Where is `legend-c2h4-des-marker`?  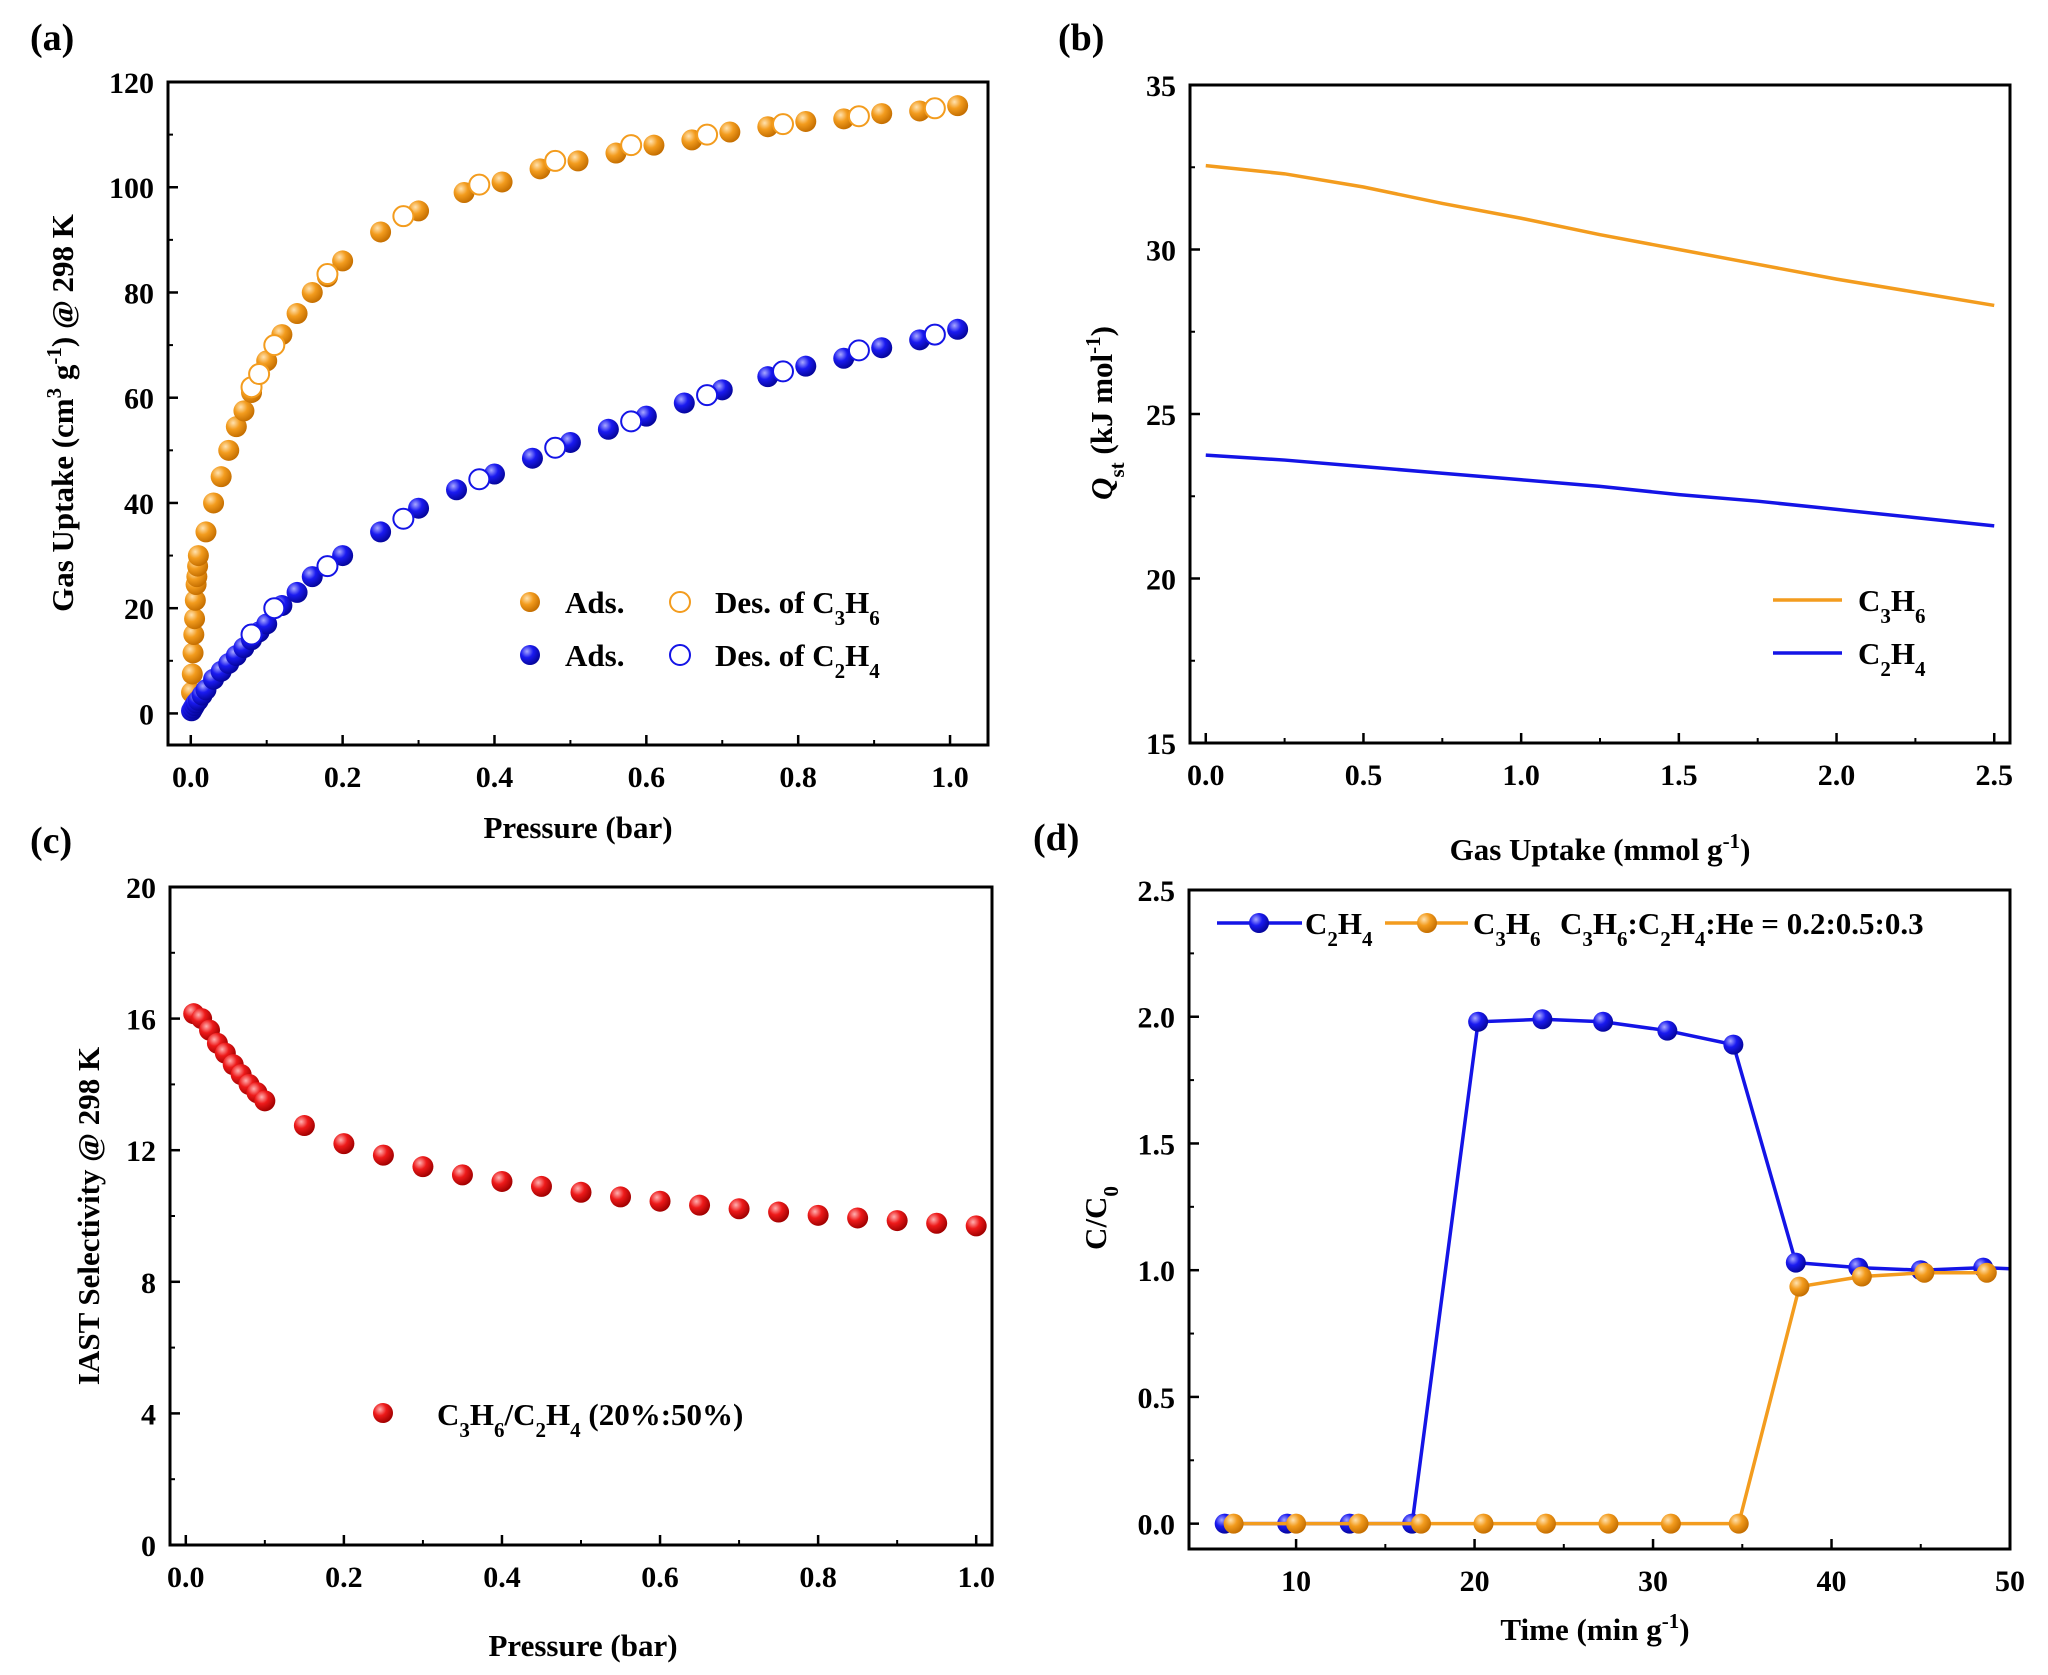 legend-c2h4-des-marker is located at coordinates (680, 655).